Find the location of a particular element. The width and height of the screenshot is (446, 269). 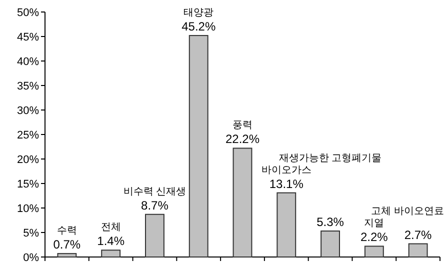

x-tick-label: 수력 is located at coordinates (66, 231).